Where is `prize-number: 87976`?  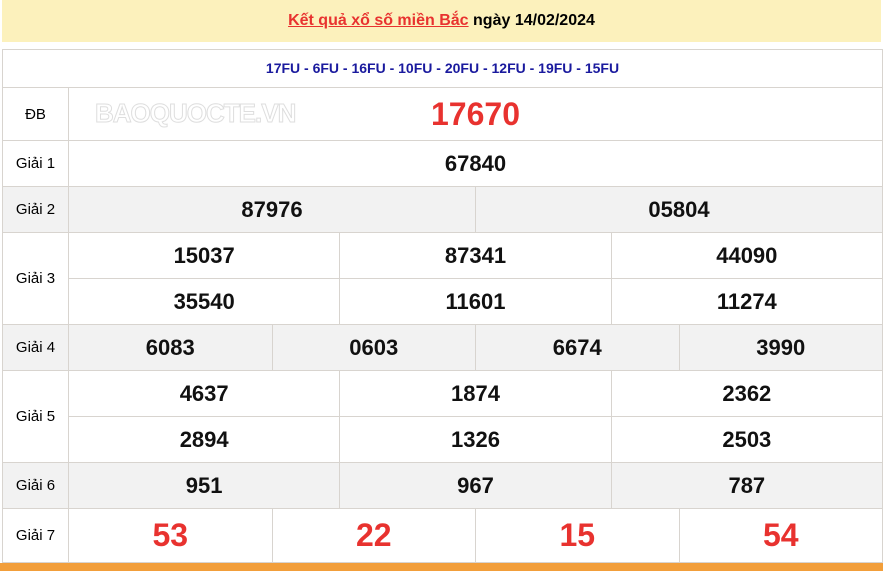
prize-number: 87976 is located at coordinates (272, 209).